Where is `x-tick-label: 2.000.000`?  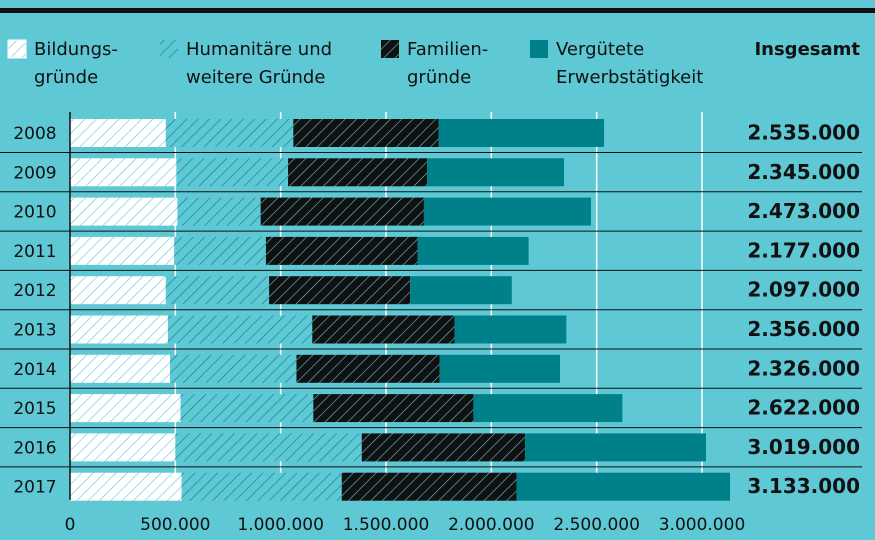 x-tick-label: 2.000.000 is located at coordinates (491, 525).